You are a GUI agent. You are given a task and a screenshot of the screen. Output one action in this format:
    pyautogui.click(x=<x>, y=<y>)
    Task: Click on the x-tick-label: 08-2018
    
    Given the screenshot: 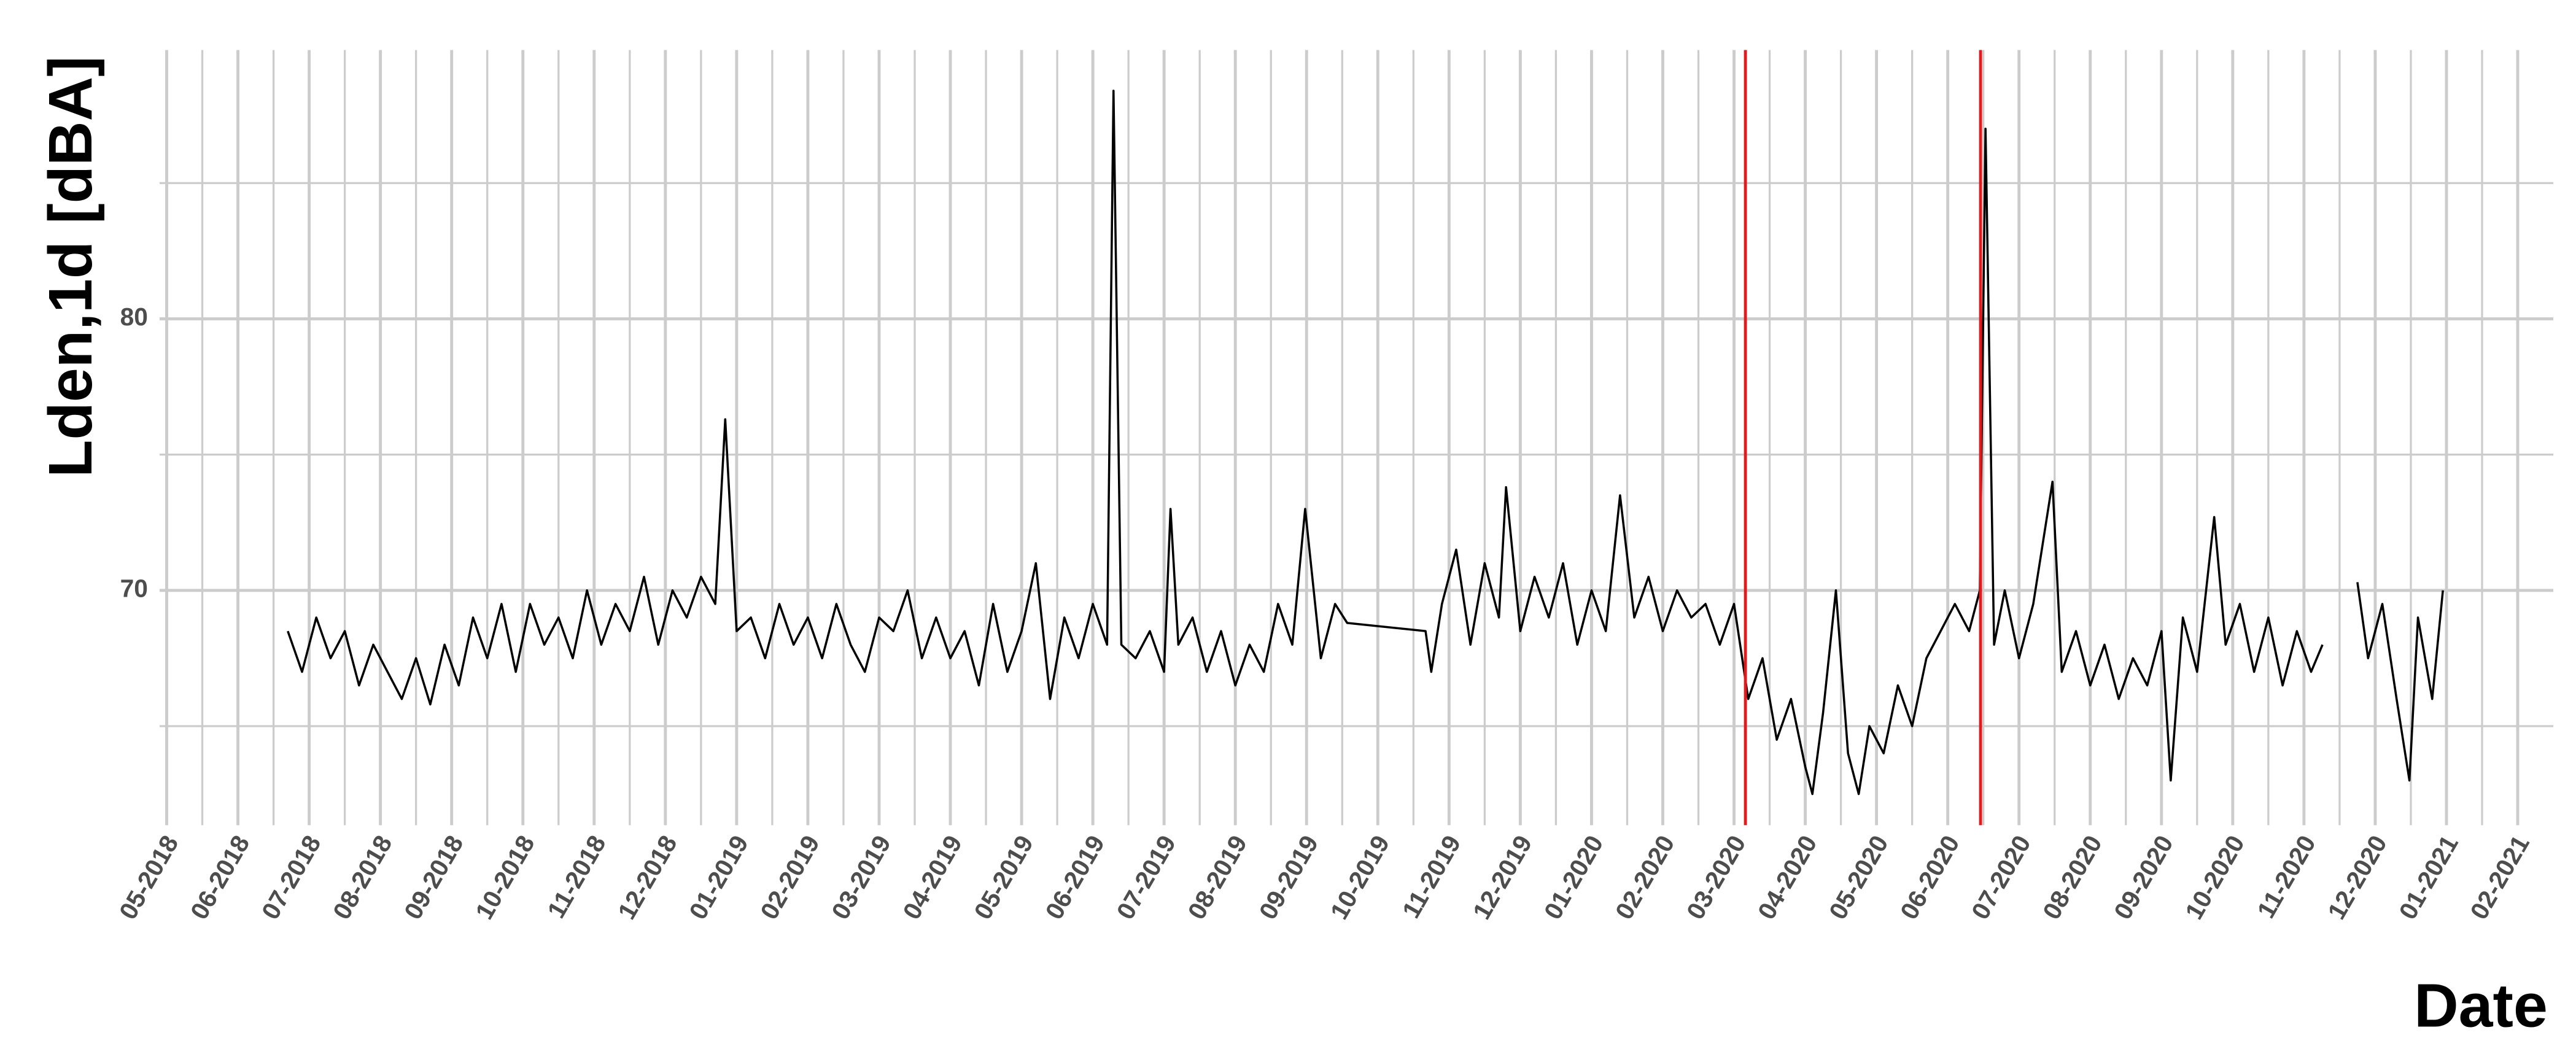 What is the action you would take?
    pyautogui.click(x=362, y=877)
    